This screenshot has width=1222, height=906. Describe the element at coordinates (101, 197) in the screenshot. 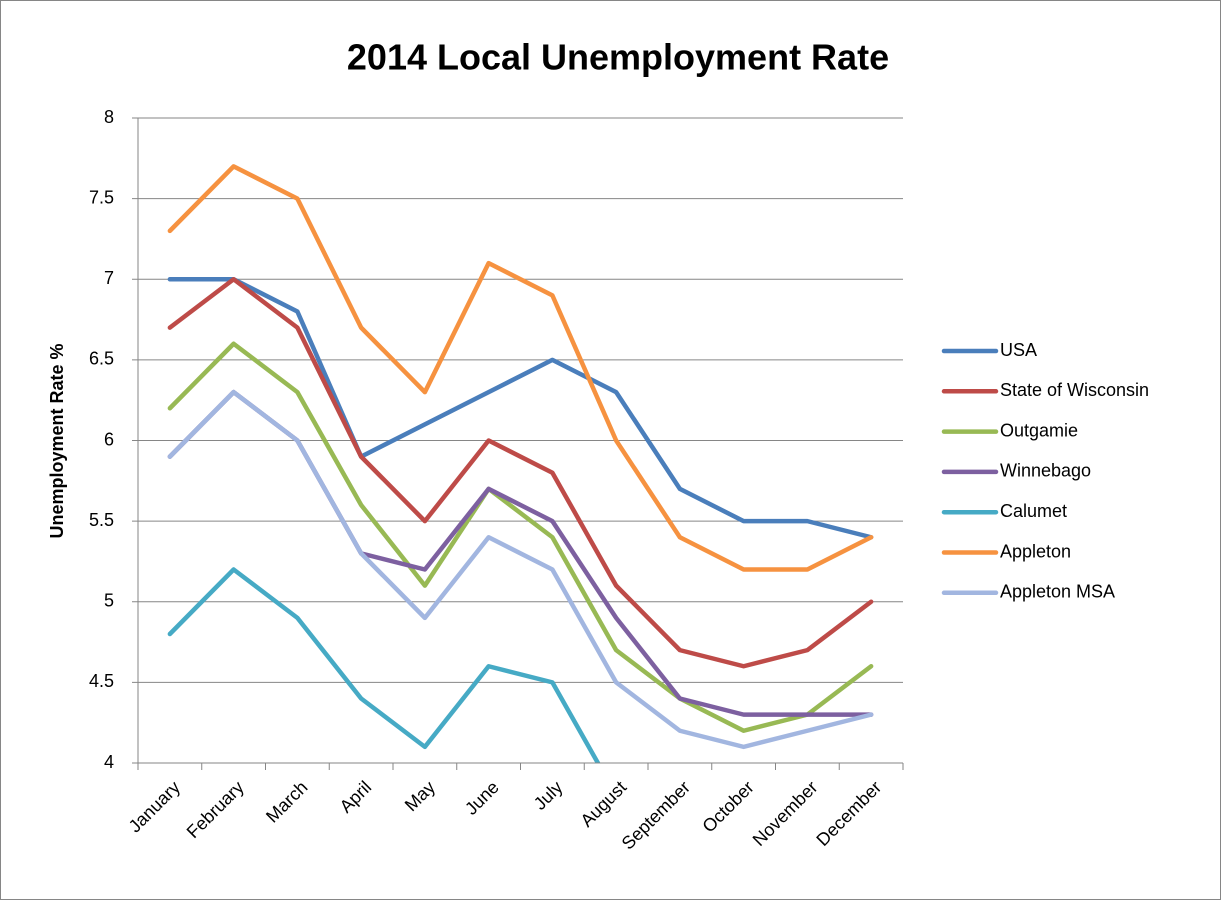

I see `y-tick-label: 7.5` at that location.